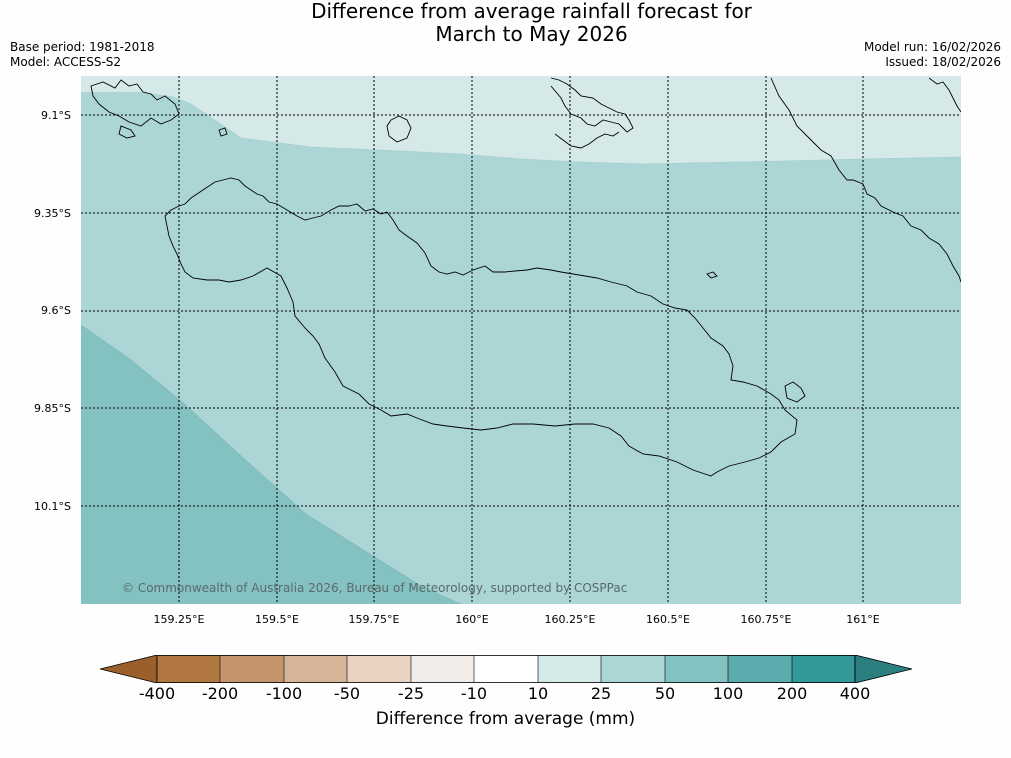 Image resolution: width=1011 pixels, height=758 pixels. What do you see at coordinates (374, 619) in the screenshot?
I see `lon-label-159-75: 159.75°E` at bounding box center [374, 619].